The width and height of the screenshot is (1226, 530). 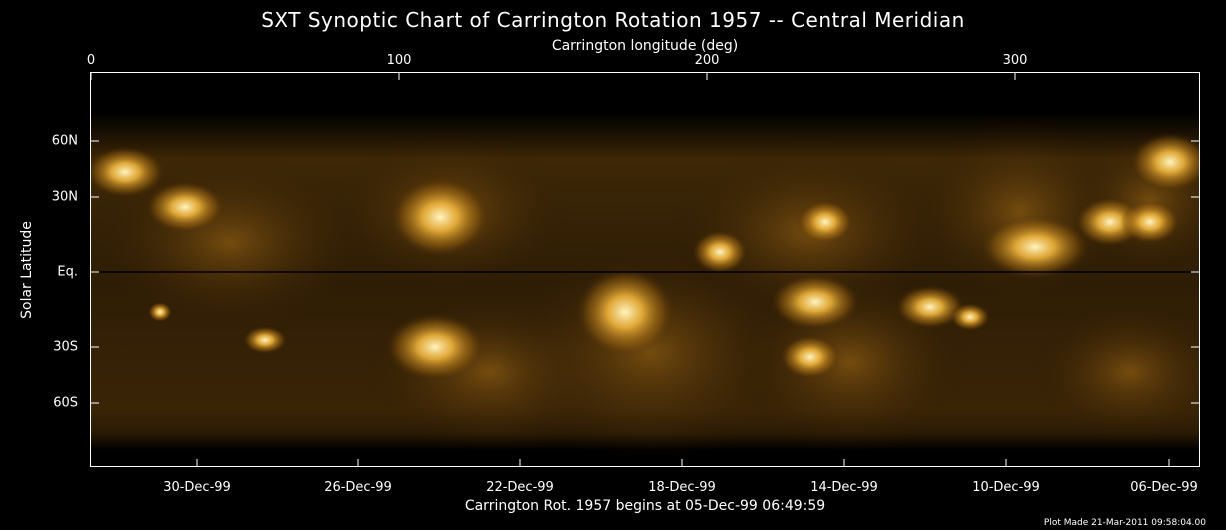 I want to click on date-tick-label: 14-Dec-99, so click(x=844, y=487).